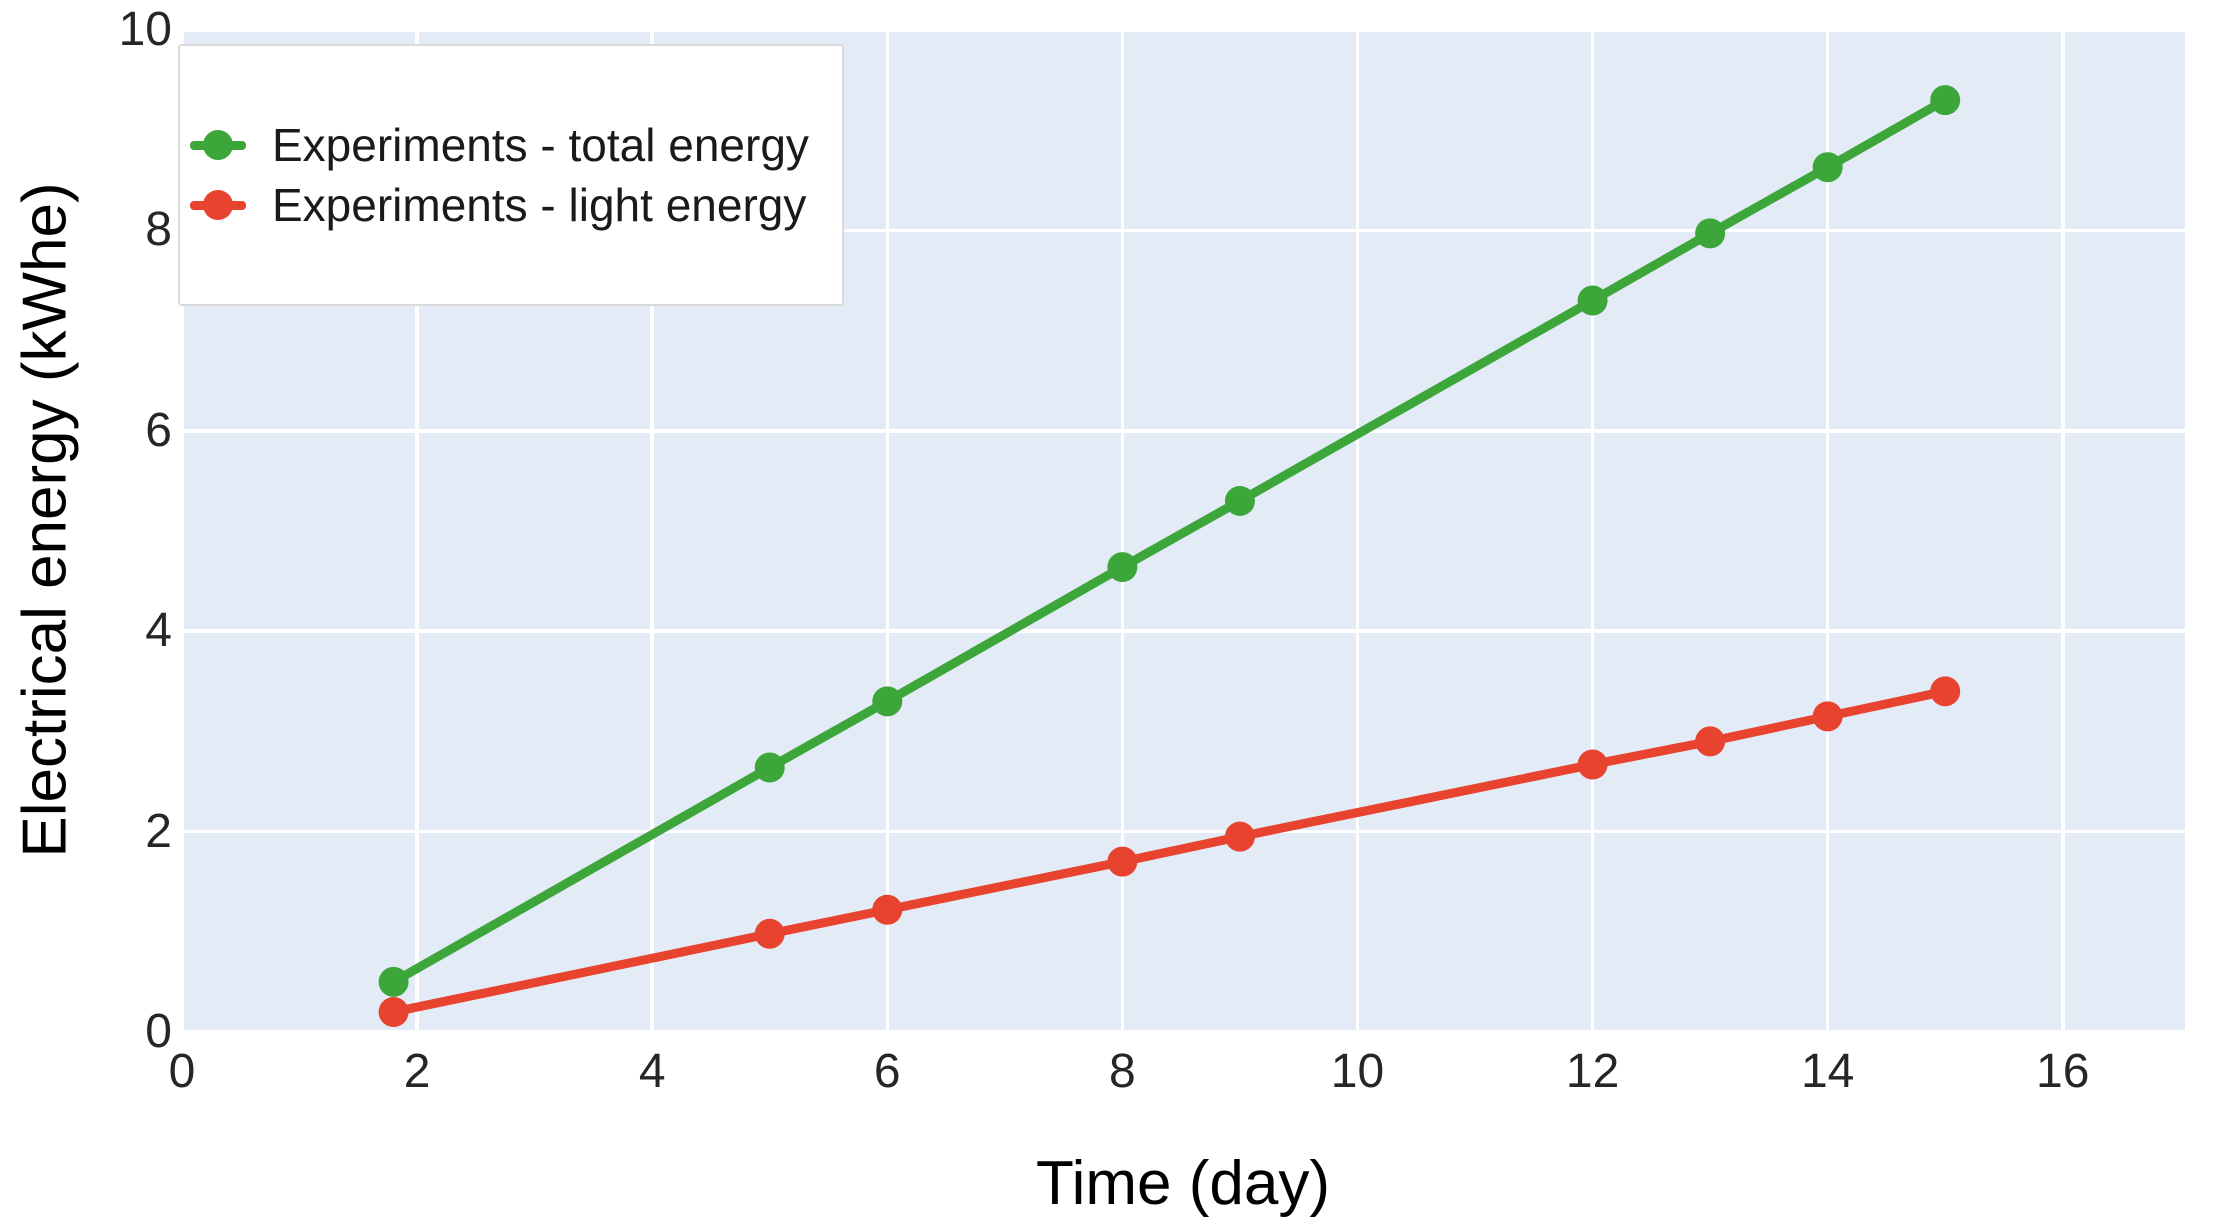  Describe the element at coordinates (539, 205) in the screenshot. I see `legend-label-light-energy: Experiments - light energy` at that location.